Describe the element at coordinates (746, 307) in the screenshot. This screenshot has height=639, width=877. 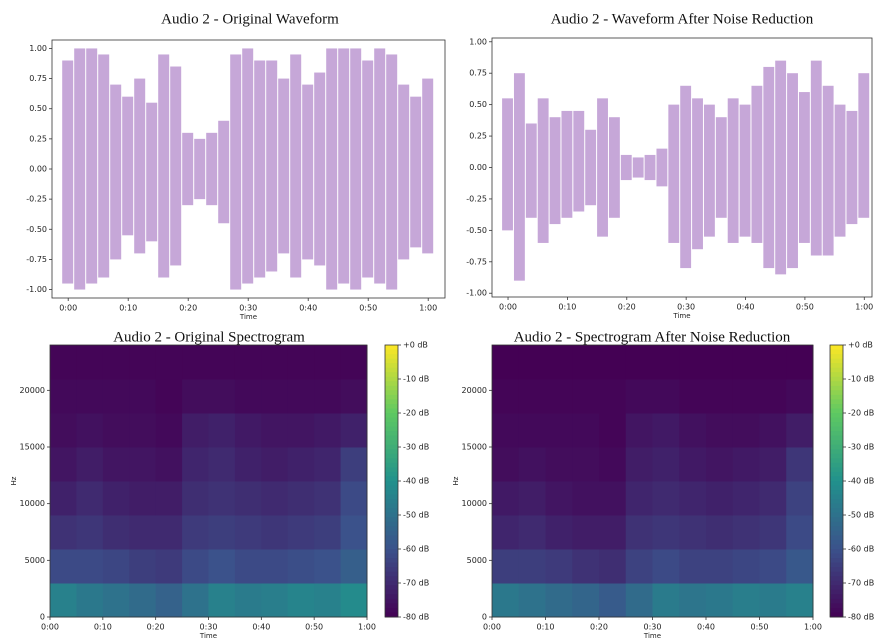
I see `x-tick-label: 0:40` at that location.